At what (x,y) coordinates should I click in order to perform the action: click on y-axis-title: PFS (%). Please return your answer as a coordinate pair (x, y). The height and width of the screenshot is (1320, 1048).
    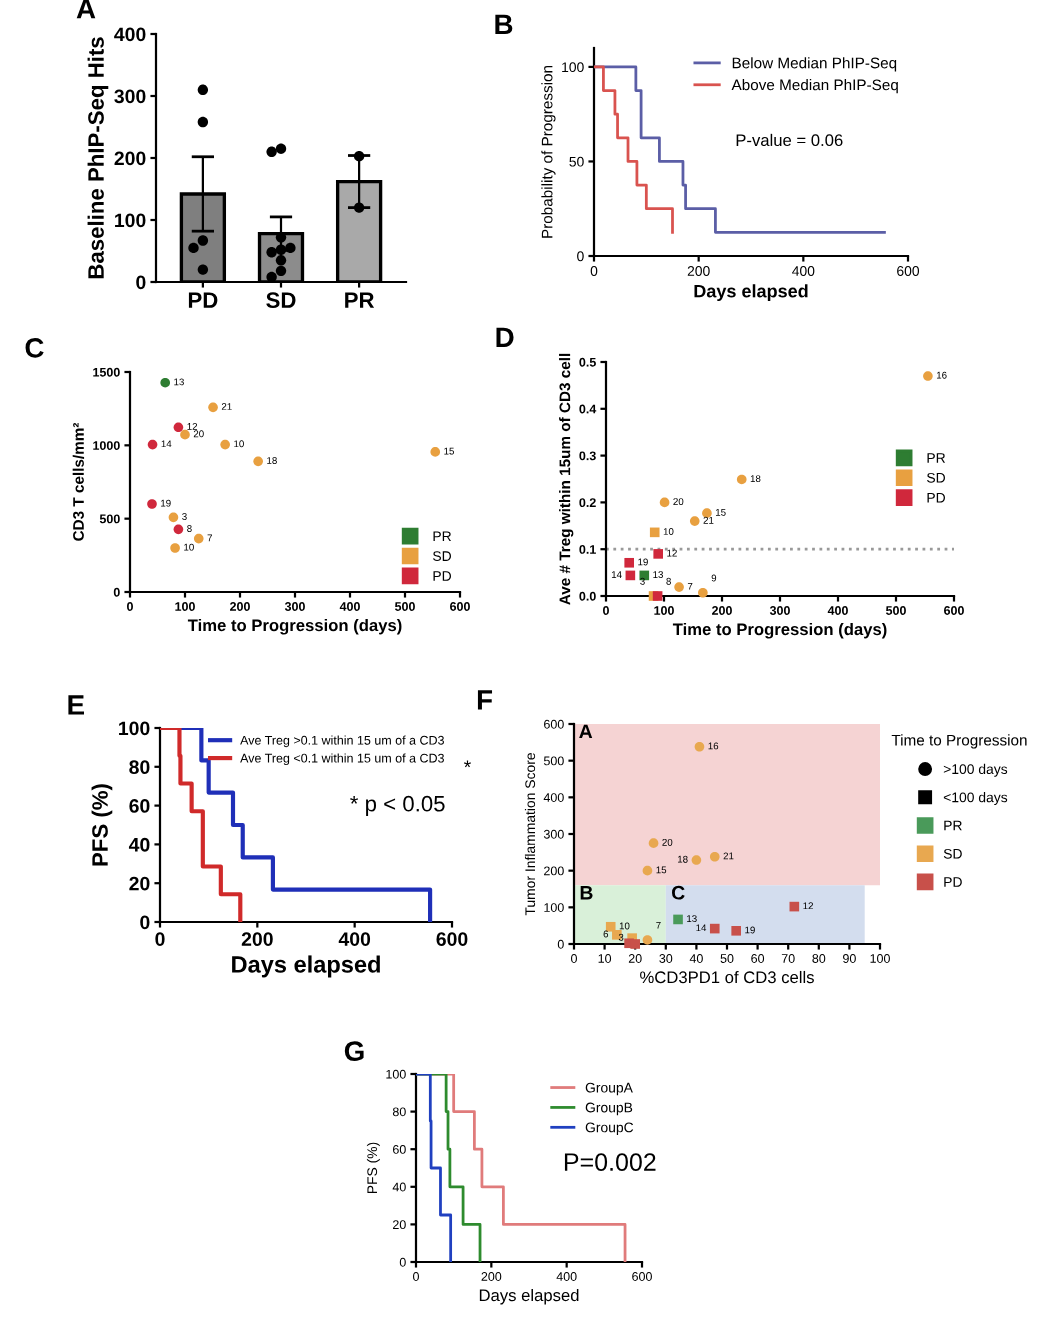
    Looking at the image, I should click on (102, 825).